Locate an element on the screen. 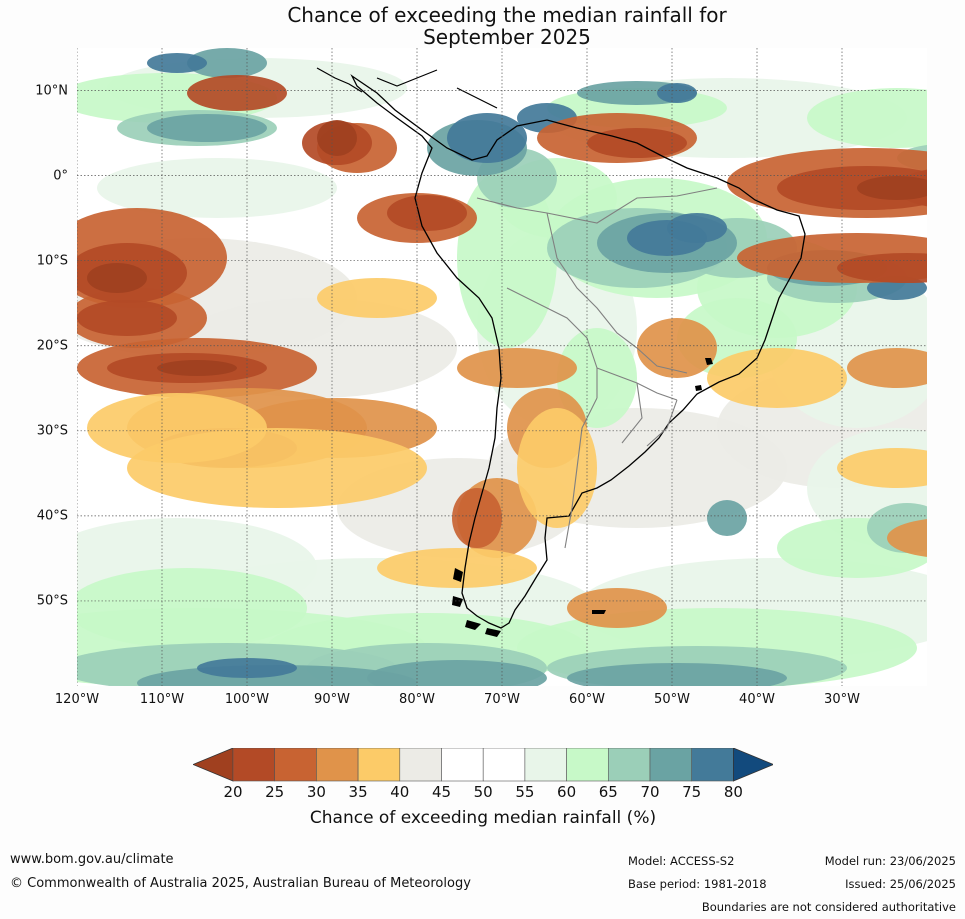 This screenshot has height=919, width=965. latitude-label: 10°S is located at coordinates (52, 261).